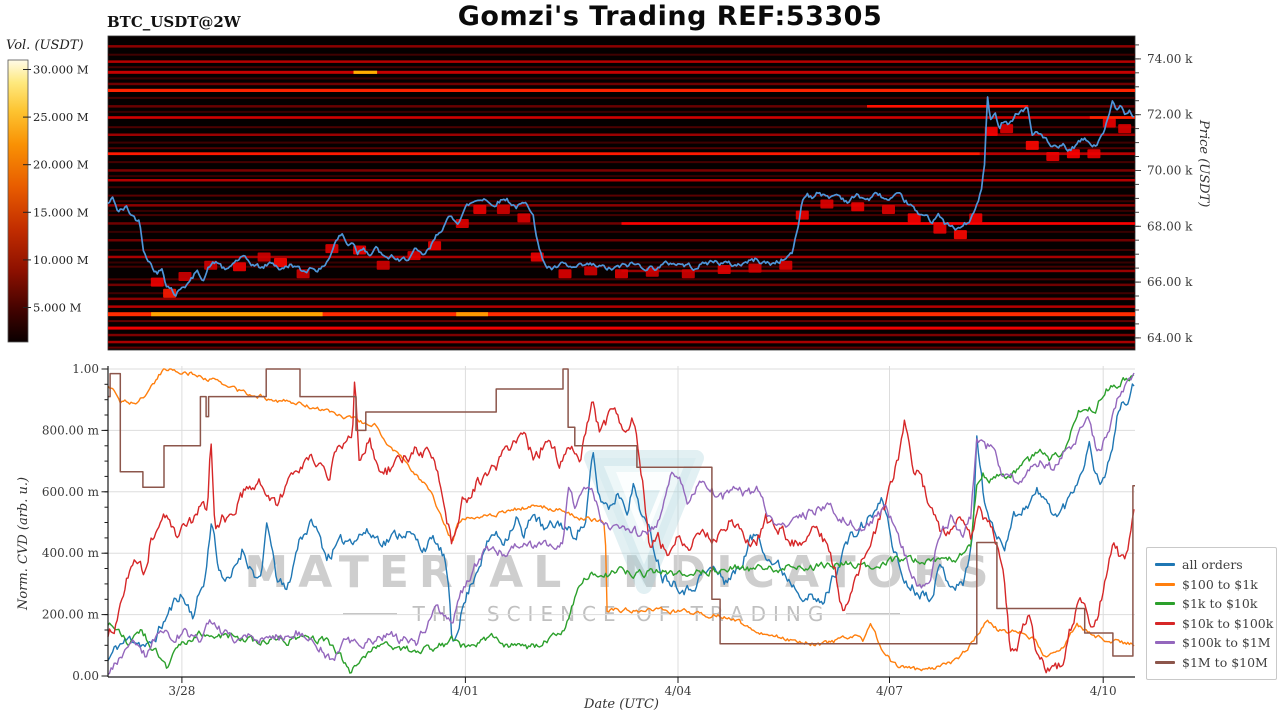  Describe the element at coordinates (644, 522) in the screenshot. I see `watermark-logo` at that location.